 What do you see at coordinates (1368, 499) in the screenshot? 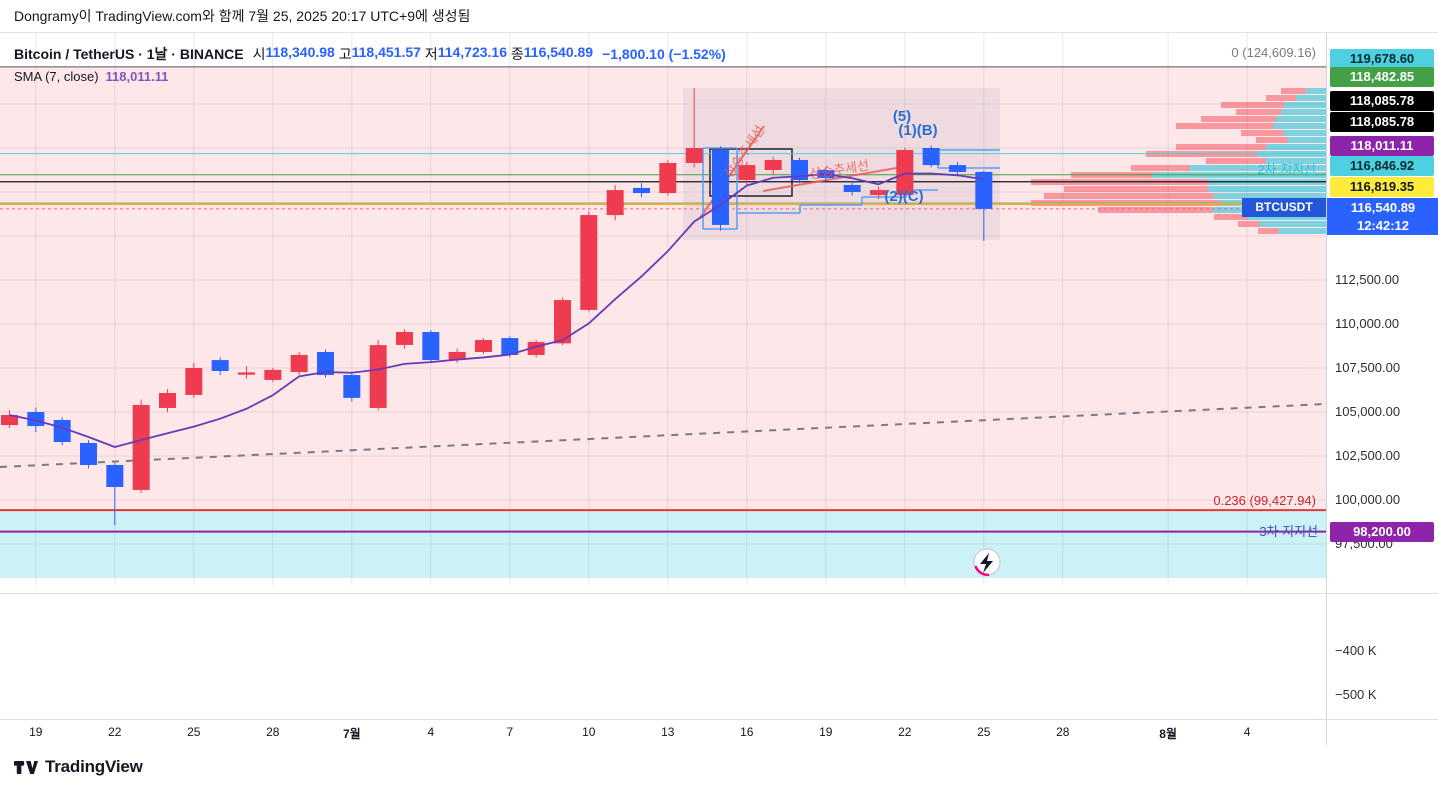
I see `price-gridline-label: 100,000.00` at bounding box center [1368, 499].